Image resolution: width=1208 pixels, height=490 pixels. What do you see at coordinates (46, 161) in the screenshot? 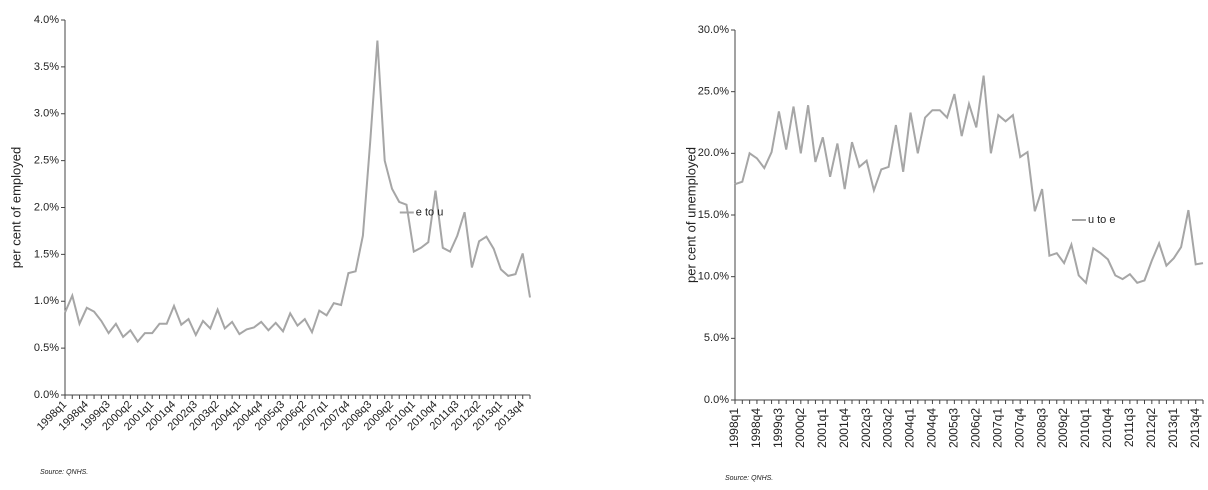
I see `y-tick-label: 2.5%` at bounding box center [46, 161].